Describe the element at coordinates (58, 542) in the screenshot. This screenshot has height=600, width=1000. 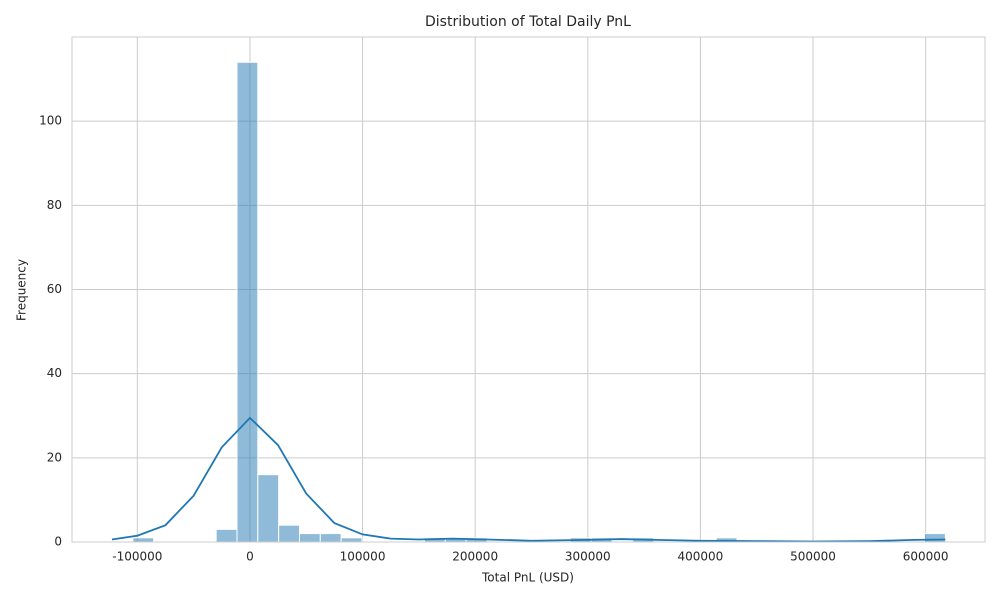
I see `y-tick-label: 0` at that location.